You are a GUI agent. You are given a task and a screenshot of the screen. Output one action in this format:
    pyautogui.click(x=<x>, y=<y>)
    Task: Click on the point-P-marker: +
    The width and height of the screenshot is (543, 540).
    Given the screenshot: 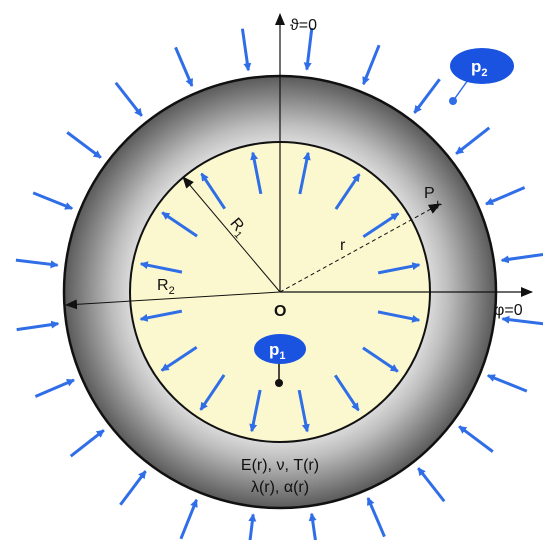 What is the action you would take?
    pyautogui.click(x=437, y=205)
    